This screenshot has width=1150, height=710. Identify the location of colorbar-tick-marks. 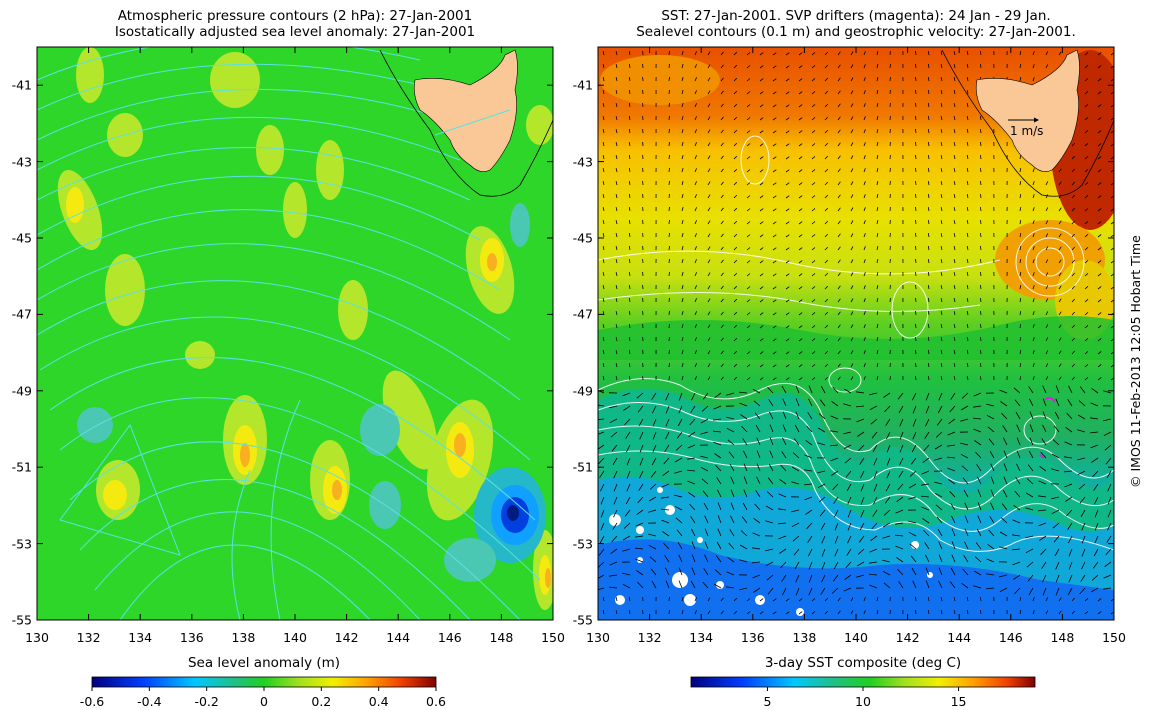
(525, 689).